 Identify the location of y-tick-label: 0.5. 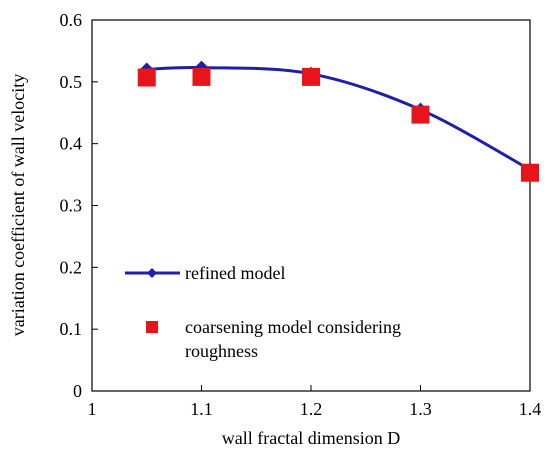
(71, 82).